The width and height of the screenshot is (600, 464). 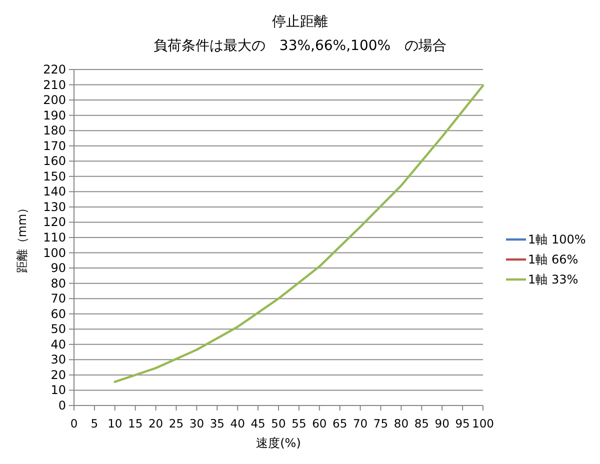 I want to click on x-tick-label: 30, so click(x=196, y=423).